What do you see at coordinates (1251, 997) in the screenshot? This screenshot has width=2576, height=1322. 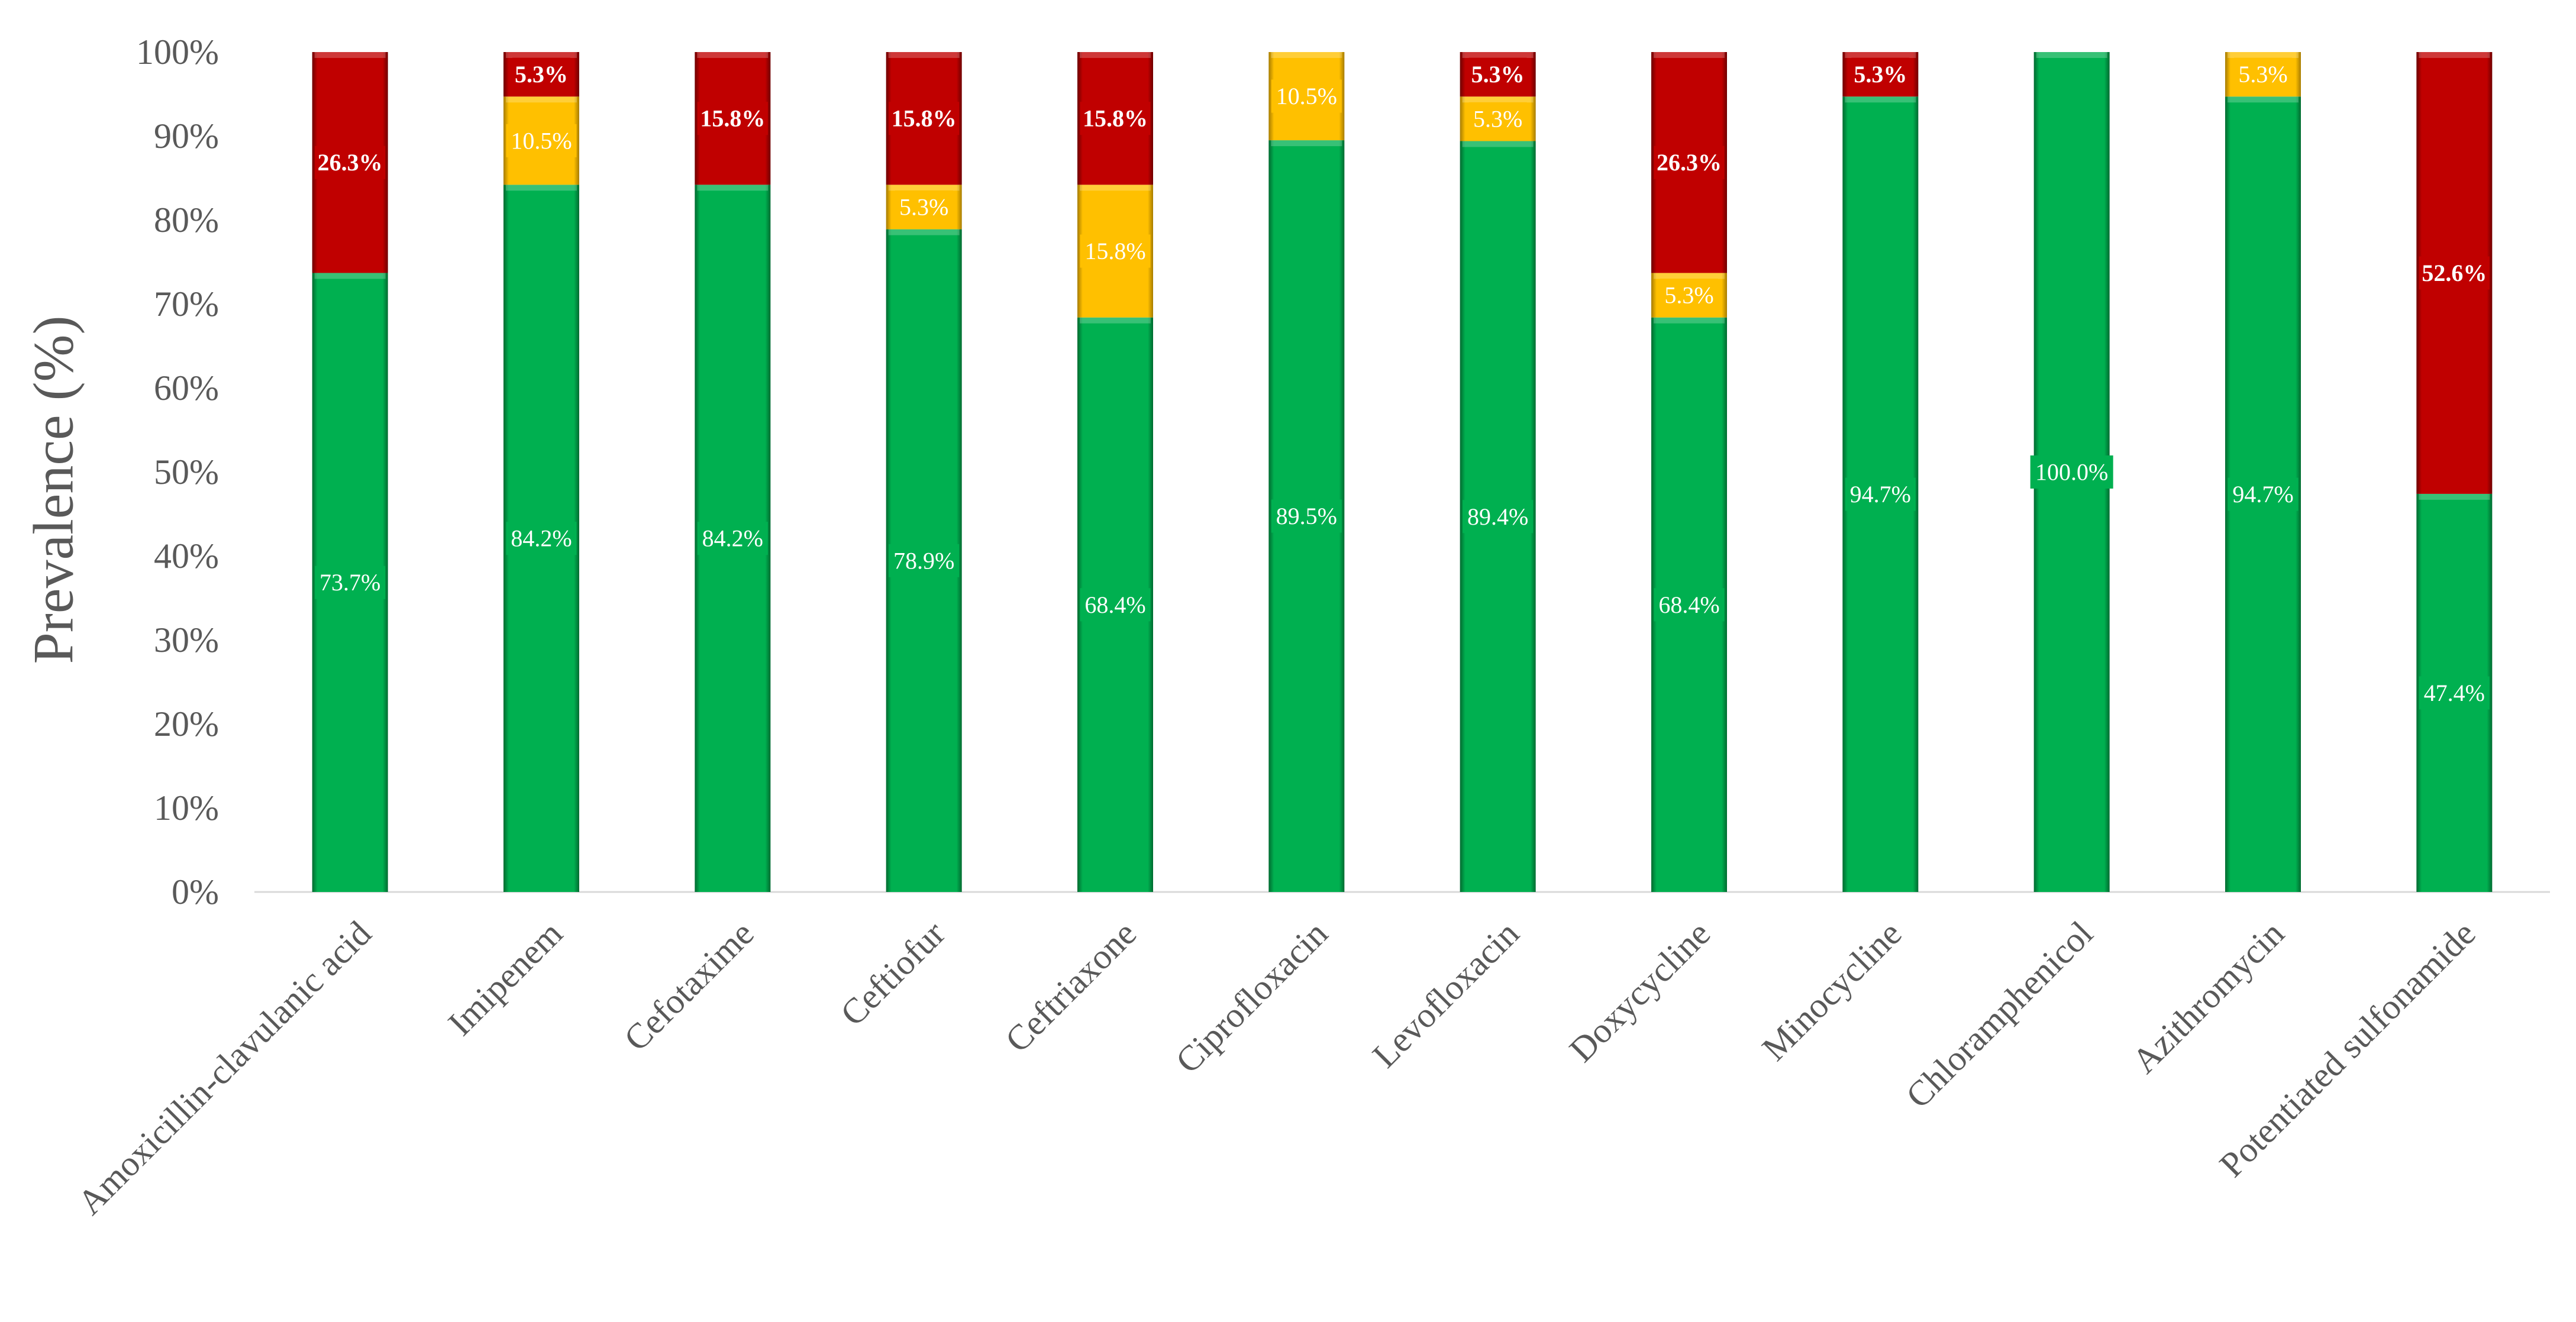 I see `x-category-label: Ciprofloxacin` at bounding box center [1251, 997].